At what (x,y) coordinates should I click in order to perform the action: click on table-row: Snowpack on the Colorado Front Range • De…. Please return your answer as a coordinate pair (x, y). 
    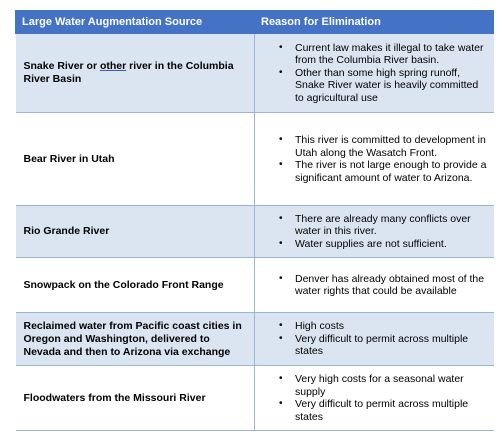
    Looking at the image, I should click on (254, 285).